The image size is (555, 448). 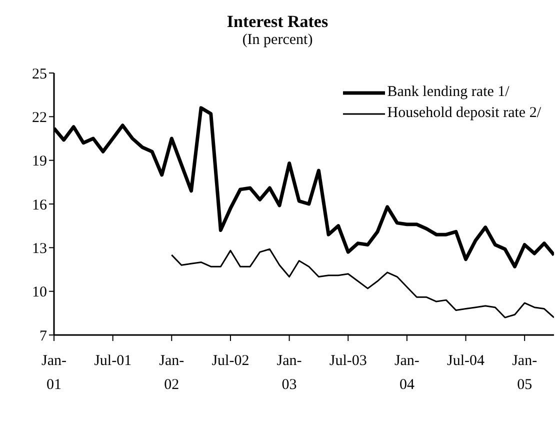 What do you see at coordinates (466, 361) in the screenshot?
I see `x-tick-label: Jul-04` at bounding box center [466, 361].